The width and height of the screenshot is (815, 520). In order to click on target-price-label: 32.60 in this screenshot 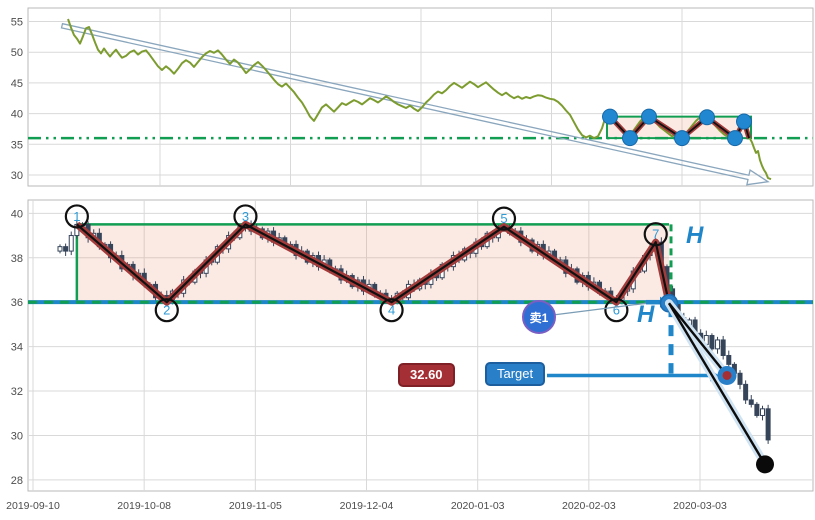, I will do `click(426, 375)`.